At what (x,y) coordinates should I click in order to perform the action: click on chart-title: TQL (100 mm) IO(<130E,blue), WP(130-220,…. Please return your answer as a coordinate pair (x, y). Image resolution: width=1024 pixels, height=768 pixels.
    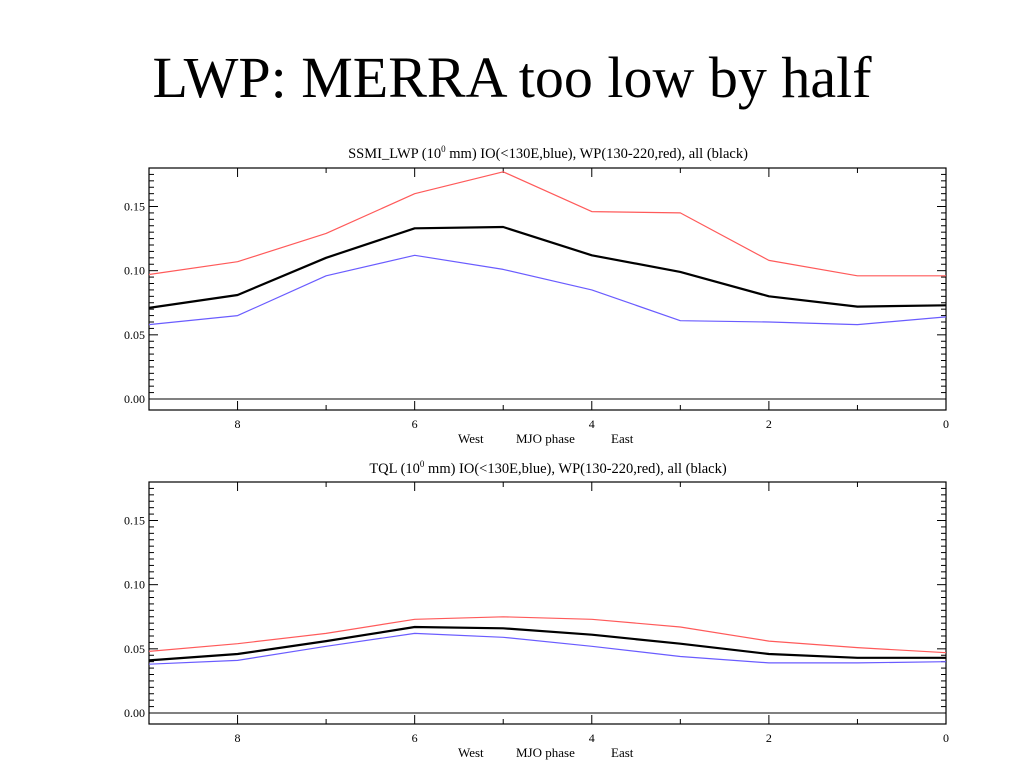
    Looking at the image, I should click on (548, 468).